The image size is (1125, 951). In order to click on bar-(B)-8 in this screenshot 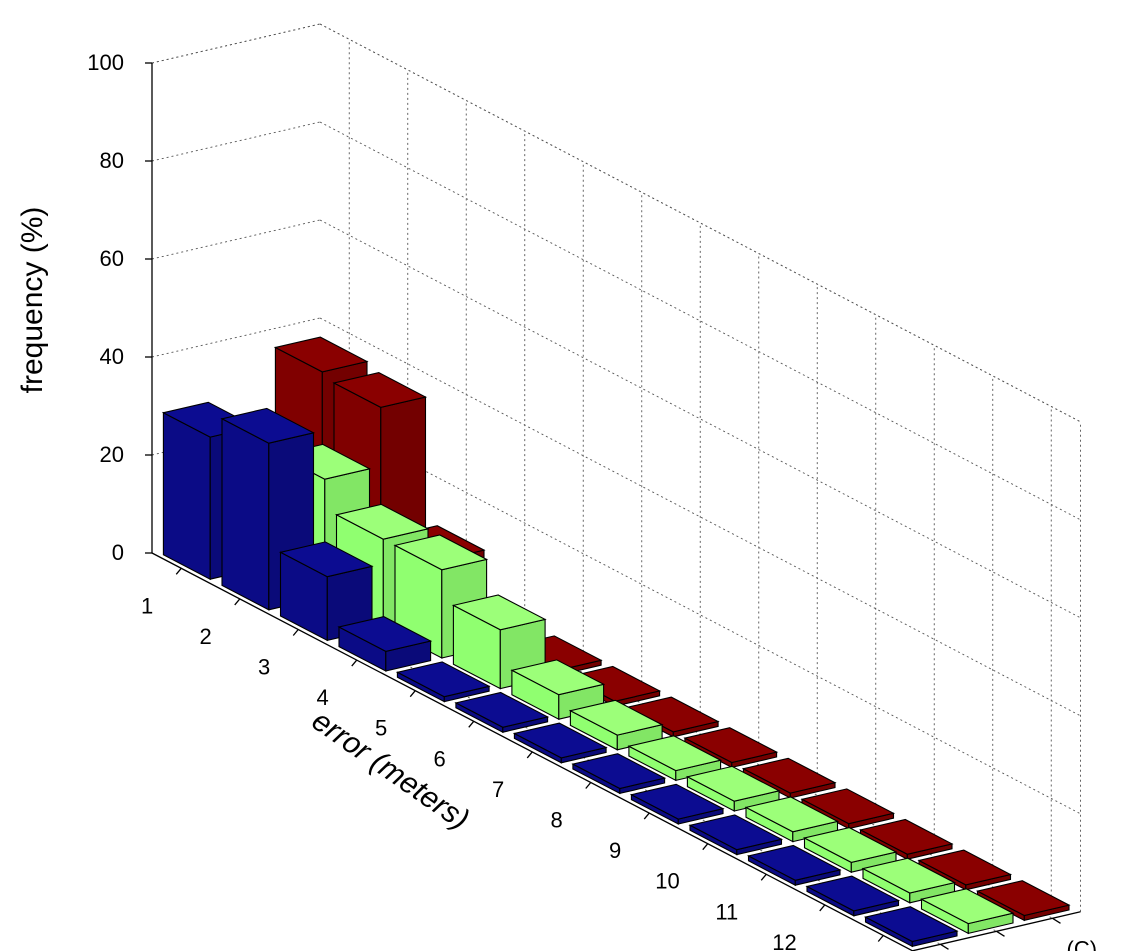, I will do `click(675, 758)`.